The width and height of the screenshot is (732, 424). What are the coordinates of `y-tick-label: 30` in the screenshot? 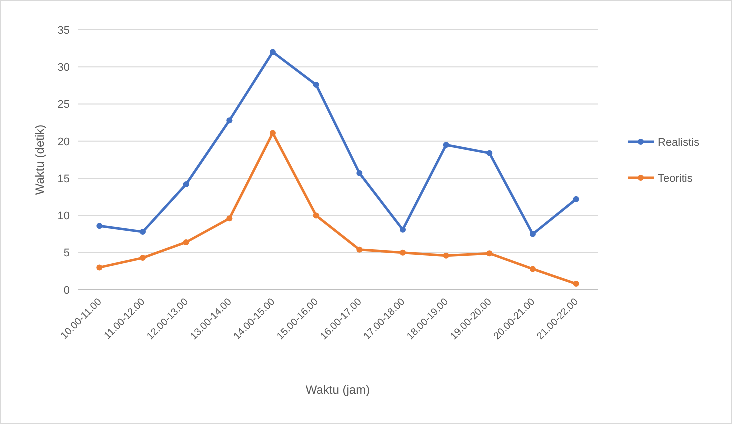 It's located at (64, 68).